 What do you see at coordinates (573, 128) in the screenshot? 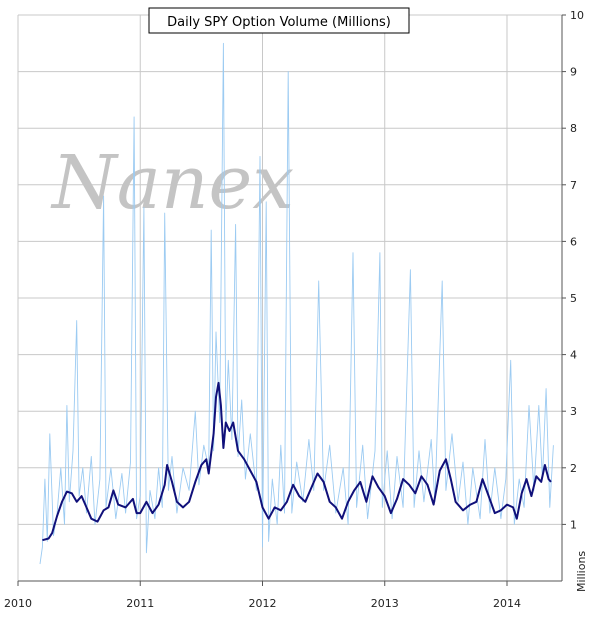
I see `y-tick-label: 8` at bounding box center [573, 128].